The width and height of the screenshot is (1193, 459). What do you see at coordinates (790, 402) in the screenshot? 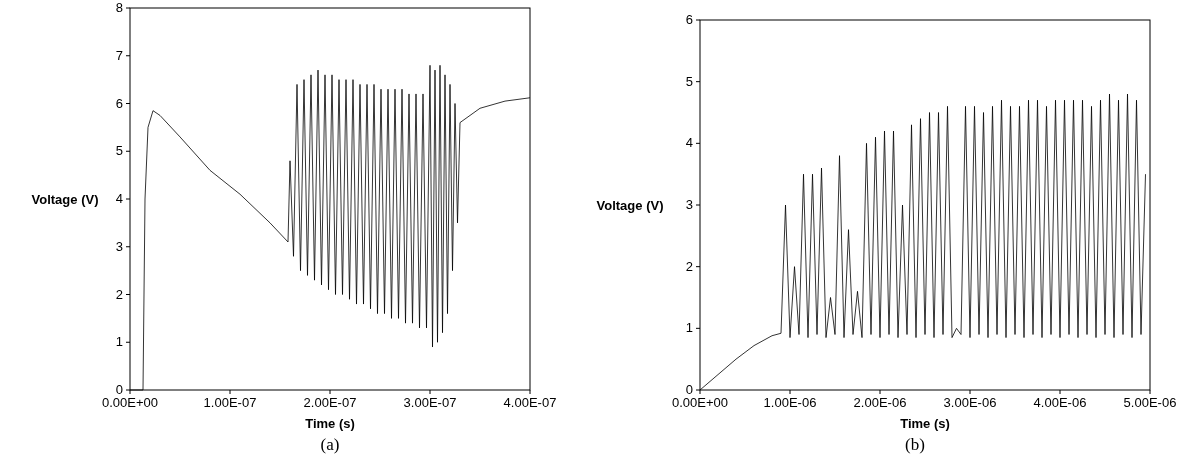
I see `x-tick-label: 1.00E-06` at bounding box center [790, 402].